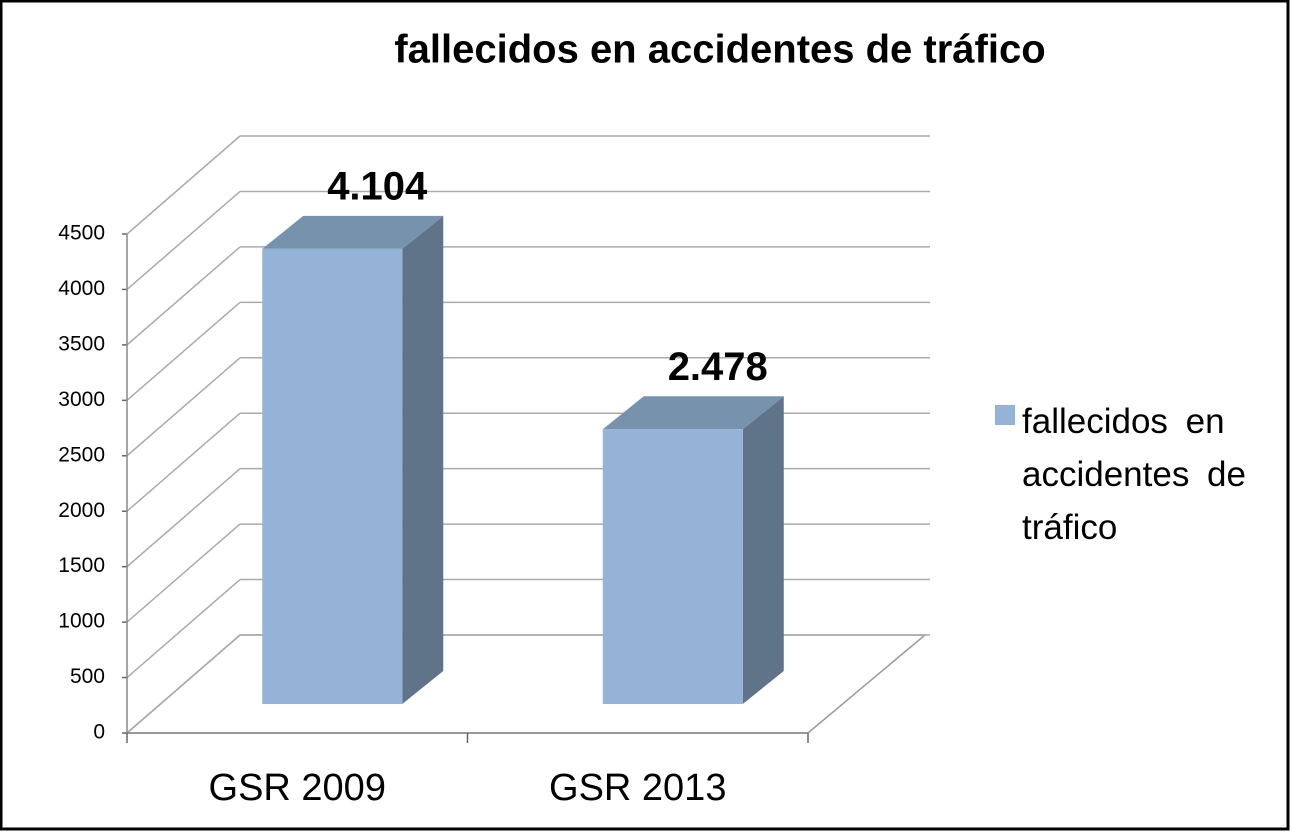  I want to click on y-tick-label: 500, so click(87, 676).